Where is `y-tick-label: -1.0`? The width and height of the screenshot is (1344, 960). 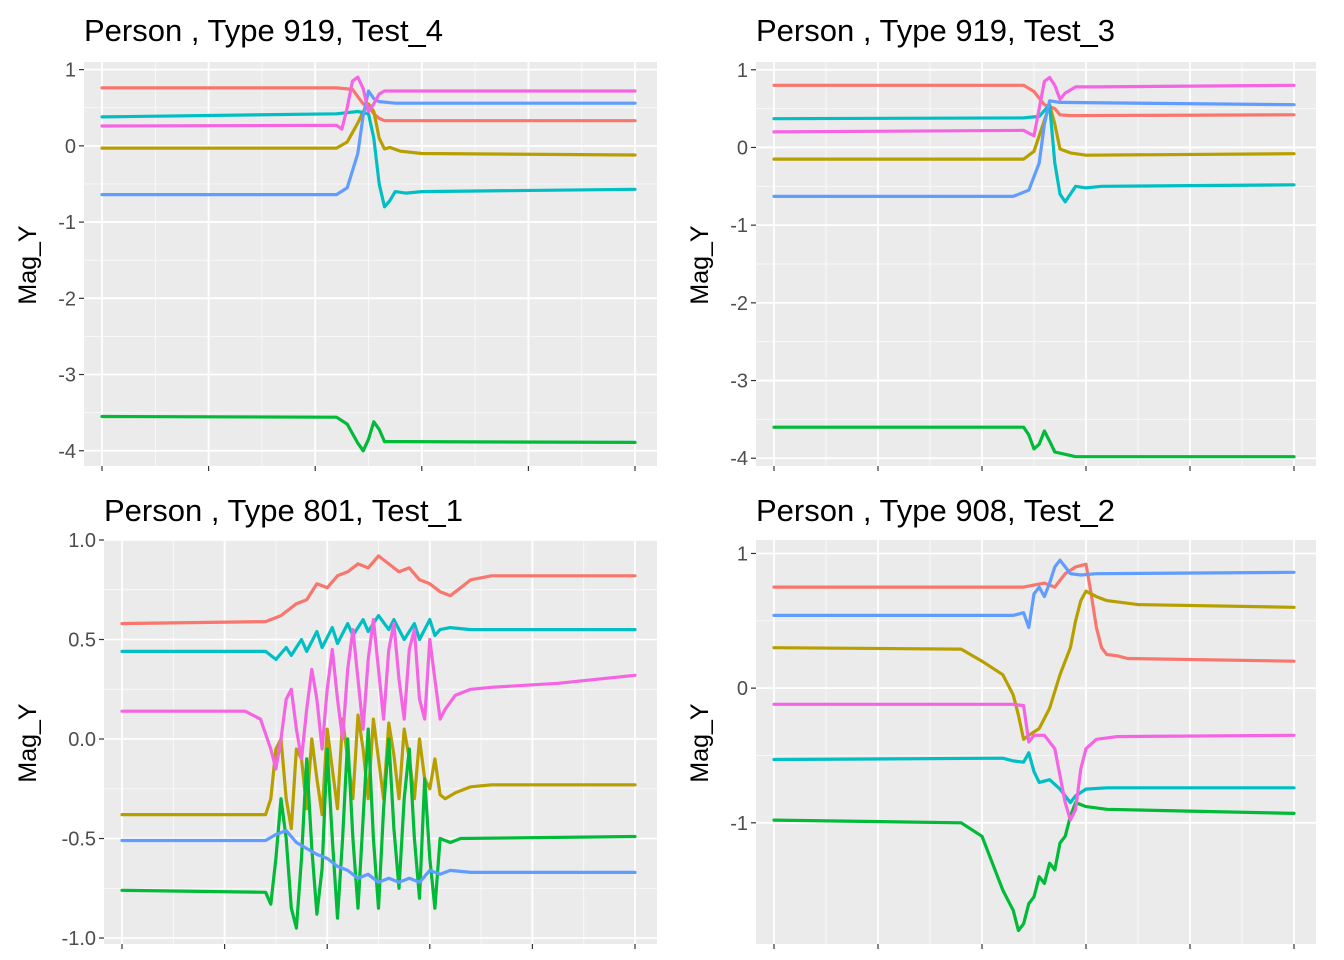
y-tick-label: -1.0 is located at coordinates (79, 939).